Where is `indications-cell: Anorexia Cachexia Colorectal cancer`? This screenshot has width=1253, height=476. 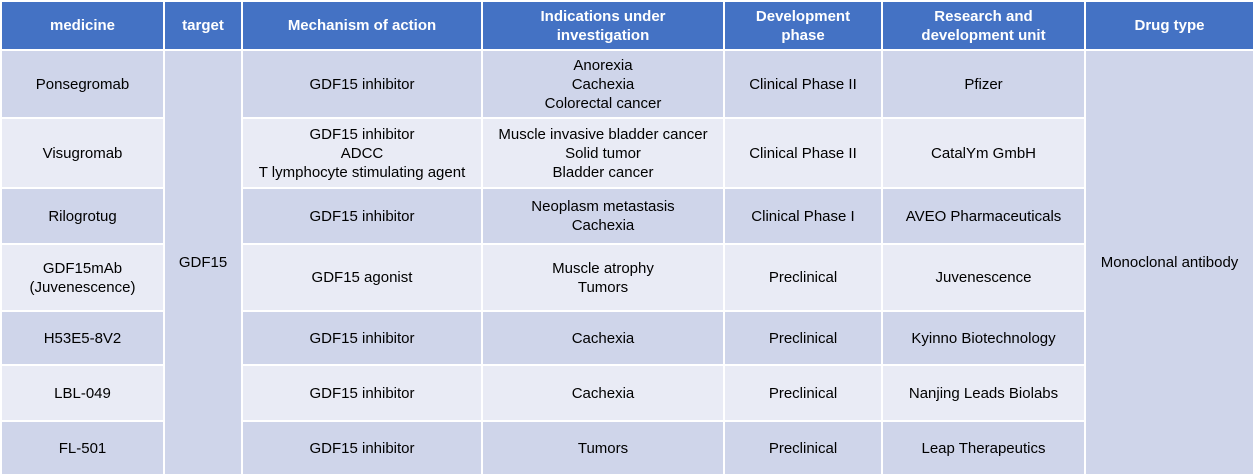 indications-cell: Anorexia Cachexia Colorectal cancer is located at coordinates (603, 84).